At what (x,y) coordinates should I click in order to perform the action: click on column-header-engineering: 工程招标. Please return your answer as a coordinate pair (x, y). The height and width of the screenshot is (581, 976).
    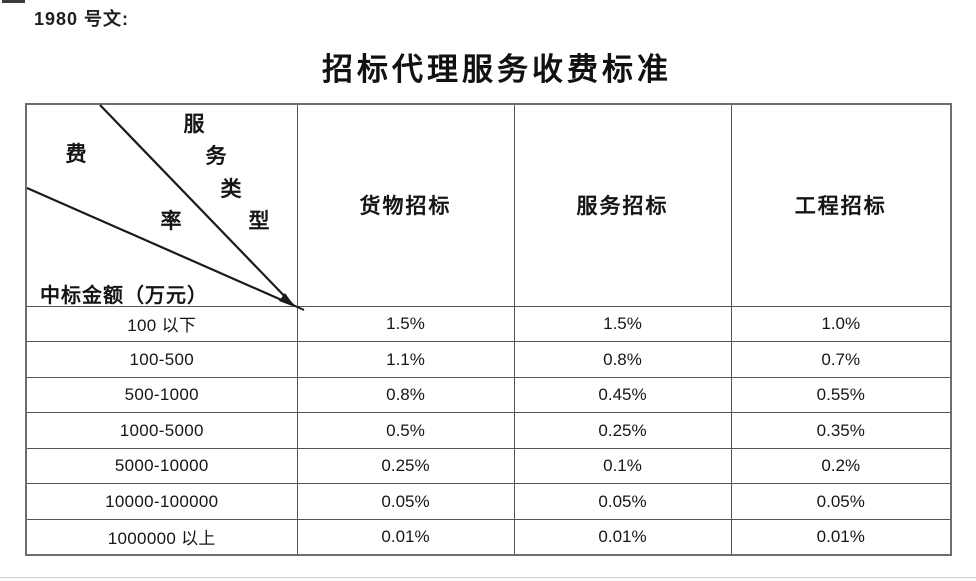
    Looking at the image, I should click on (841, 205).